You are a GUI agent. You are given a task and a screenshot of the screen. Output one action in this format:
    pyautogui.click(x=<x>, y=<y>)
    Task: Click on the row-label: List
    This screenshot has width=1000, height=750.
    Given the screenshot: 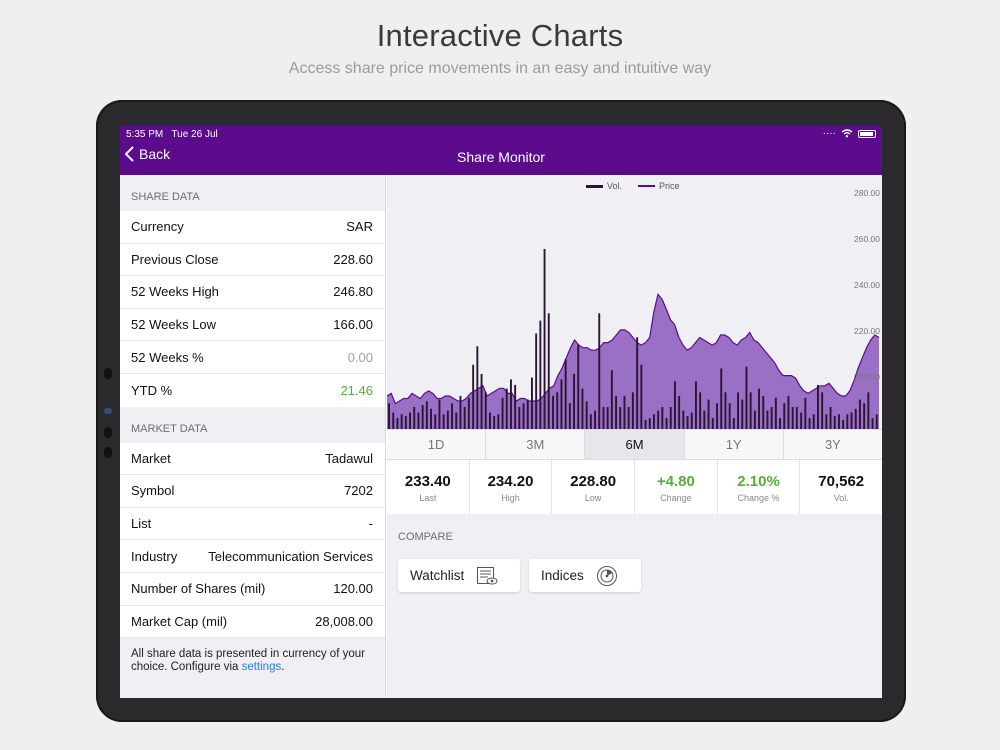 What is the action you would take?
    pyautogui.click(x=141, y=524)
    